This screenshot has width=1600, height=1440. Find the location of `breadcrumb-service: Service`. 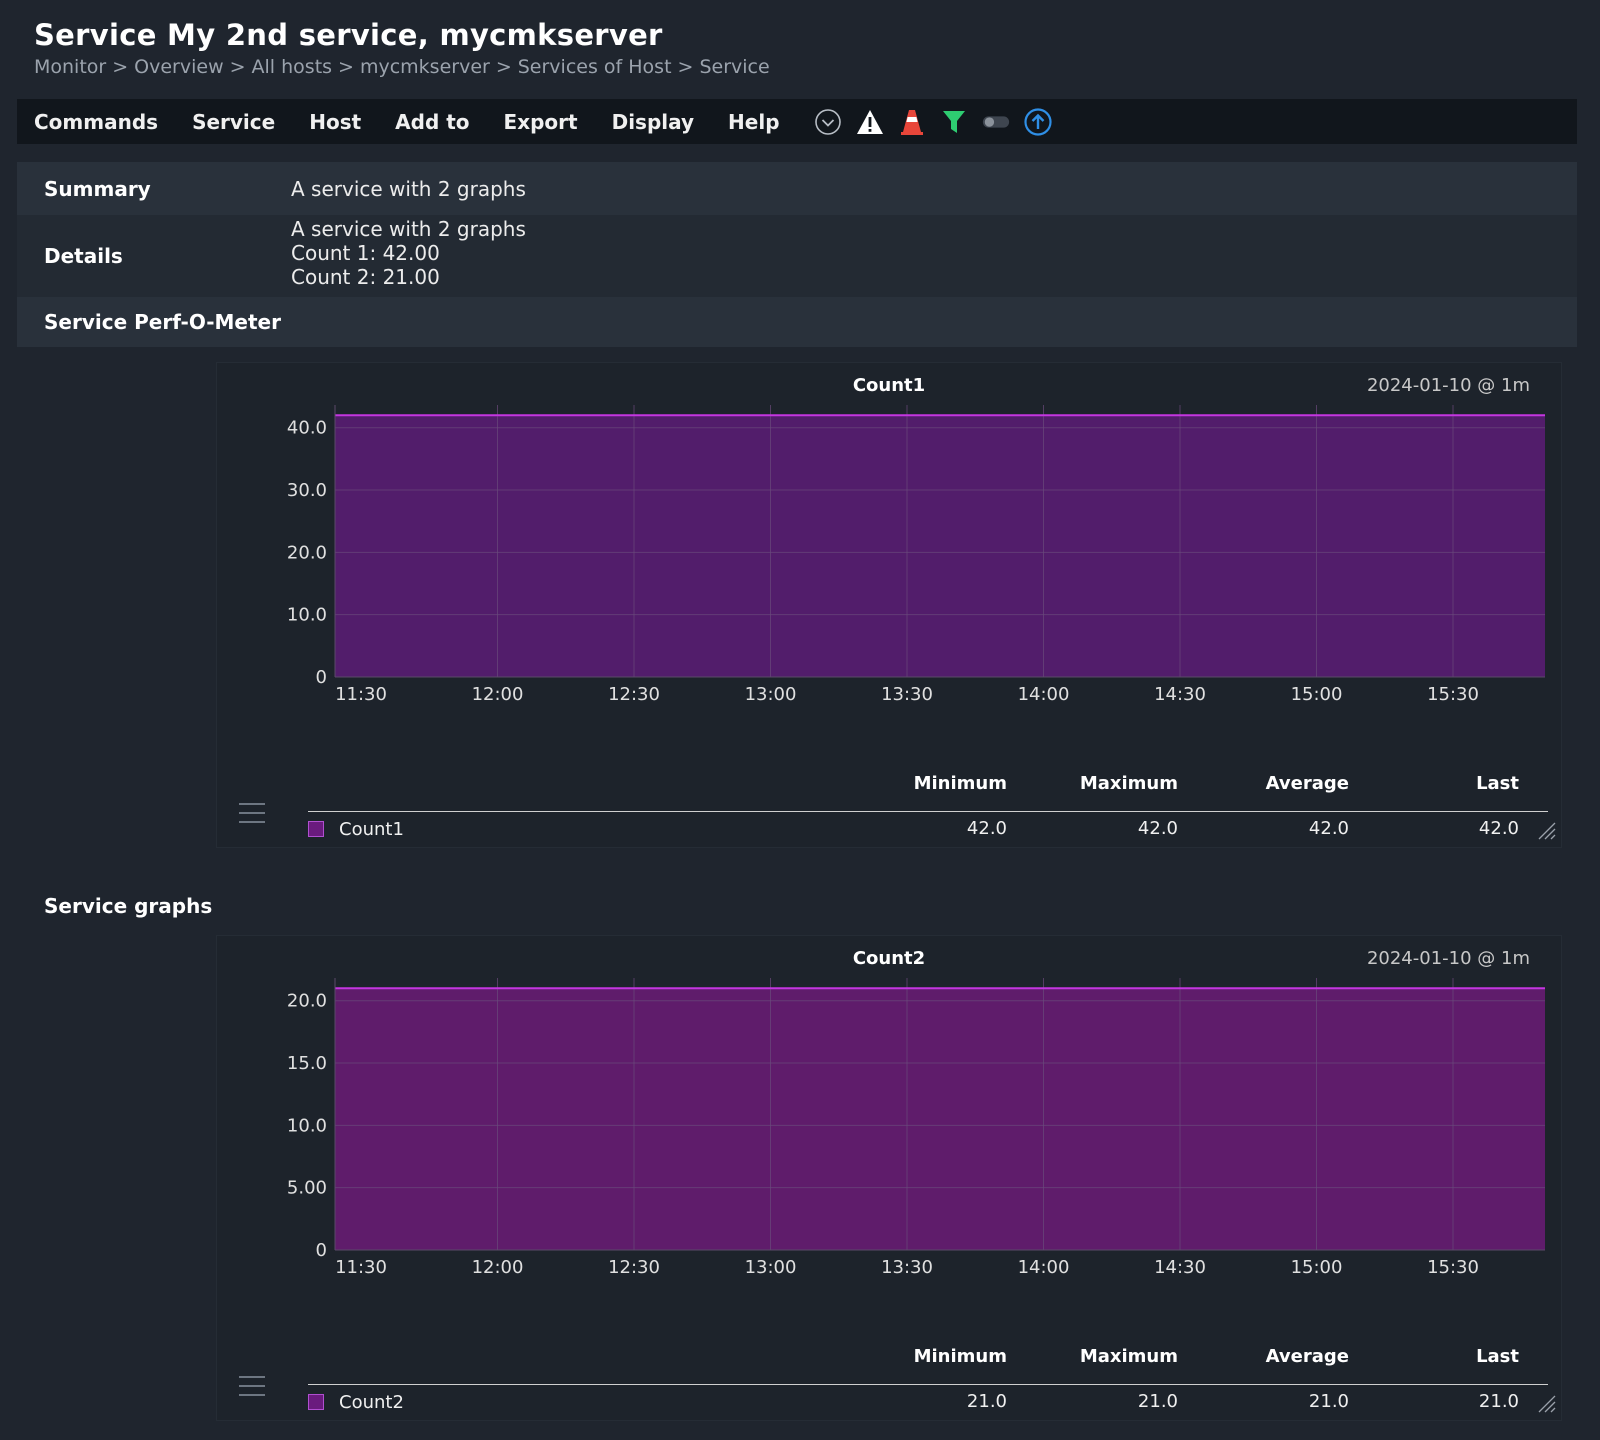

breadcrumb-service: Service is located at coordinates (734, 67).